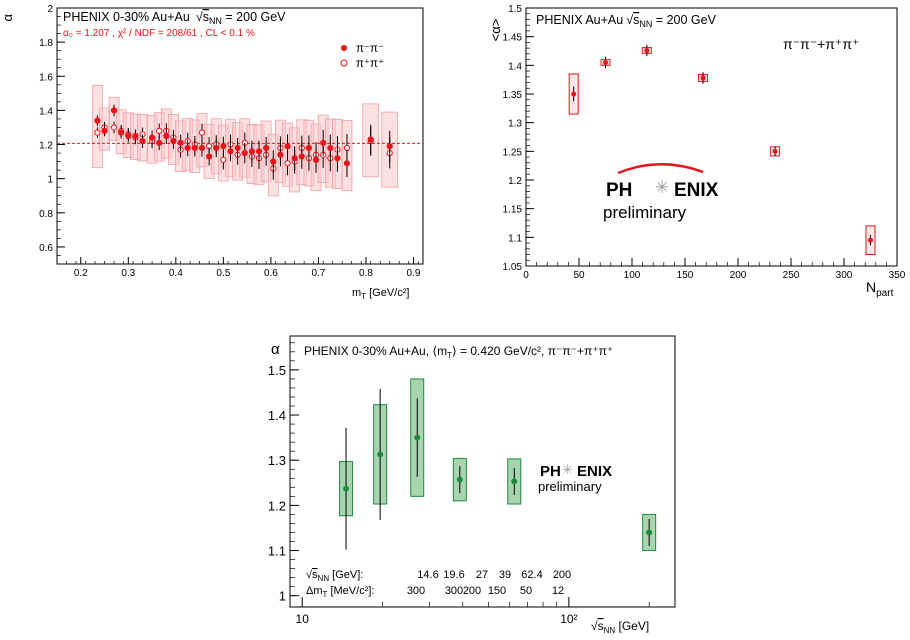 Image resolution: width=910 pixels, height=640 pixels. What do you see at coordinates (46, 43) in the screenshot?
I see `y-tick-label: 1.8` at bounding box center [46, 43].